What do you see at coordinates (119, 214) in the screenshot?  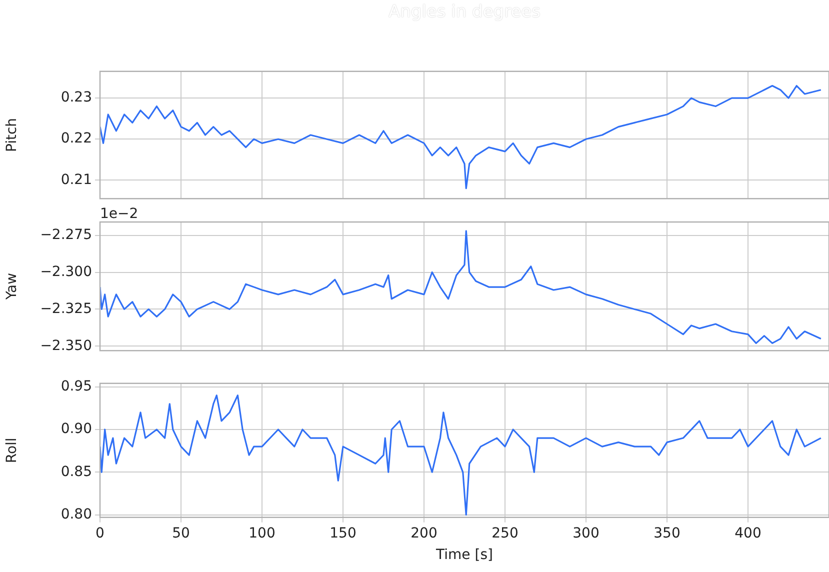 I see `text: 1e−2` at bounding box center [119, 214].